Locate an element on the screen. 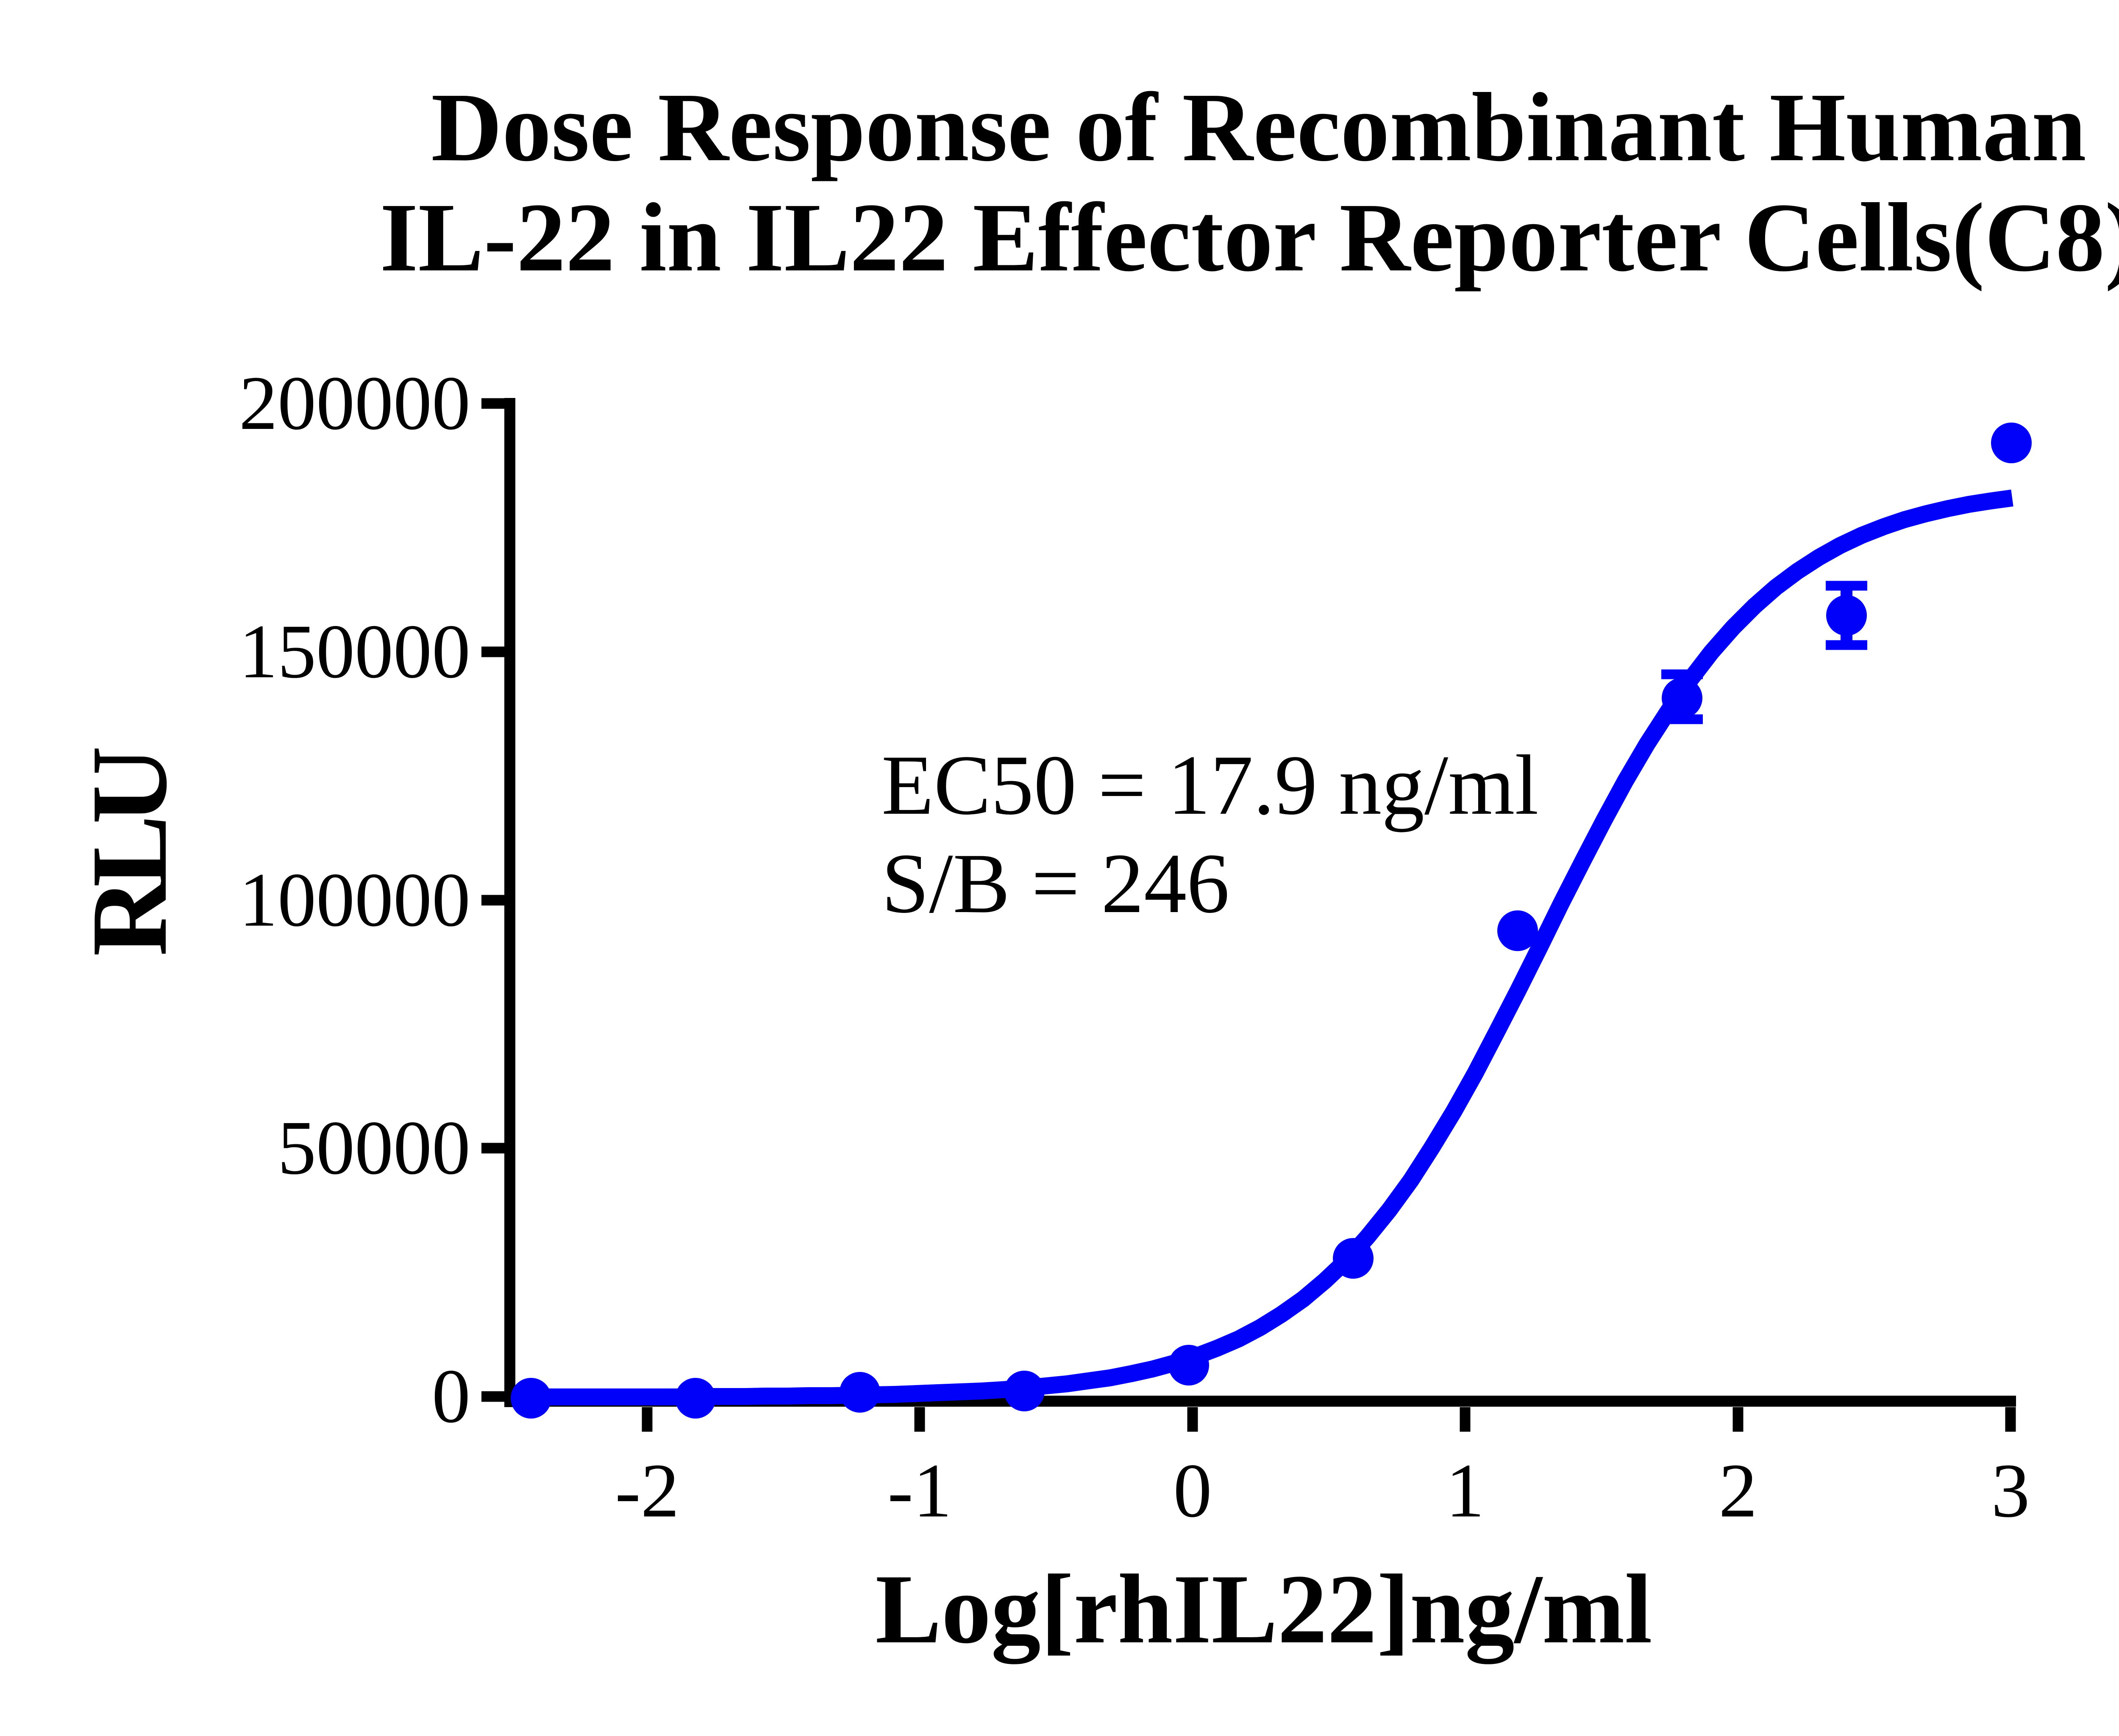 The width and height of the screenshot is (2119, 1736). svg-text: EC50 = 17.9 ng/ml is located at coordinates (1210, 784).